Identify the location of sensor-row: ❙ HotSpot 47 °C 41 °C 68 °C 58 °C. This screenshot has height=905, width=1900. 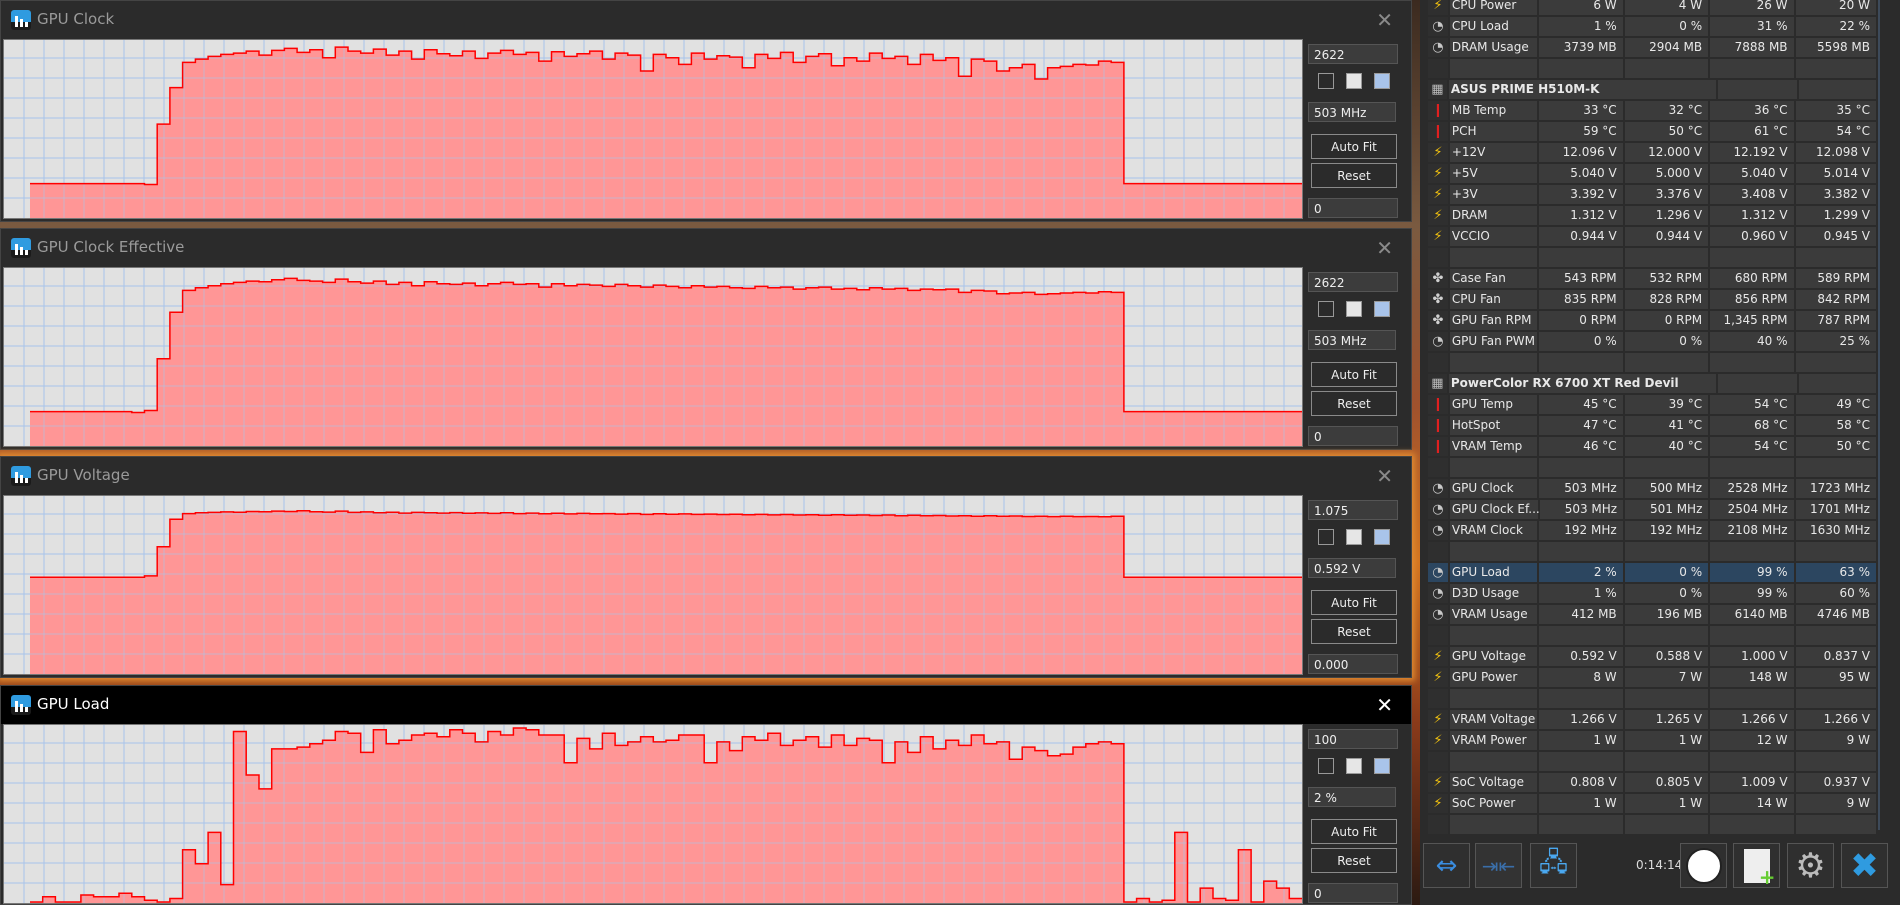
(1653, 426).